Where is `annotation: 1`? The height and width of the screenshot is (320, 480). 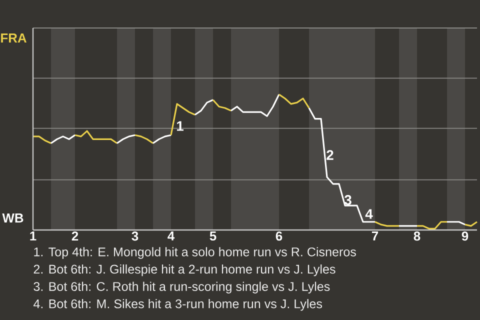 annotation: 1 is located at coordinates (180, 126).